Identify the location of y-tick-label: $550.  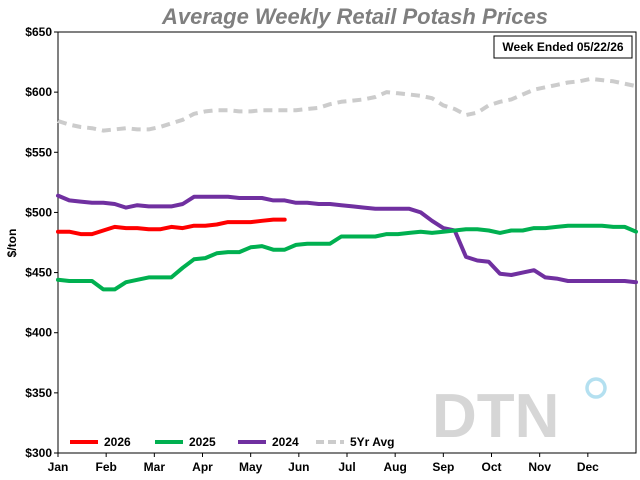
(38, 152).